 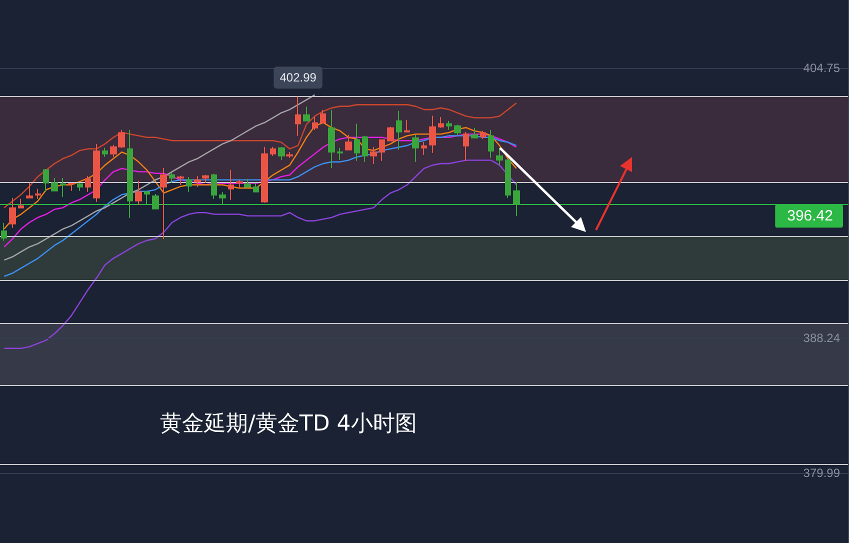 I want to click on ref-line-label: 396.42, so click(x=810, y=216).